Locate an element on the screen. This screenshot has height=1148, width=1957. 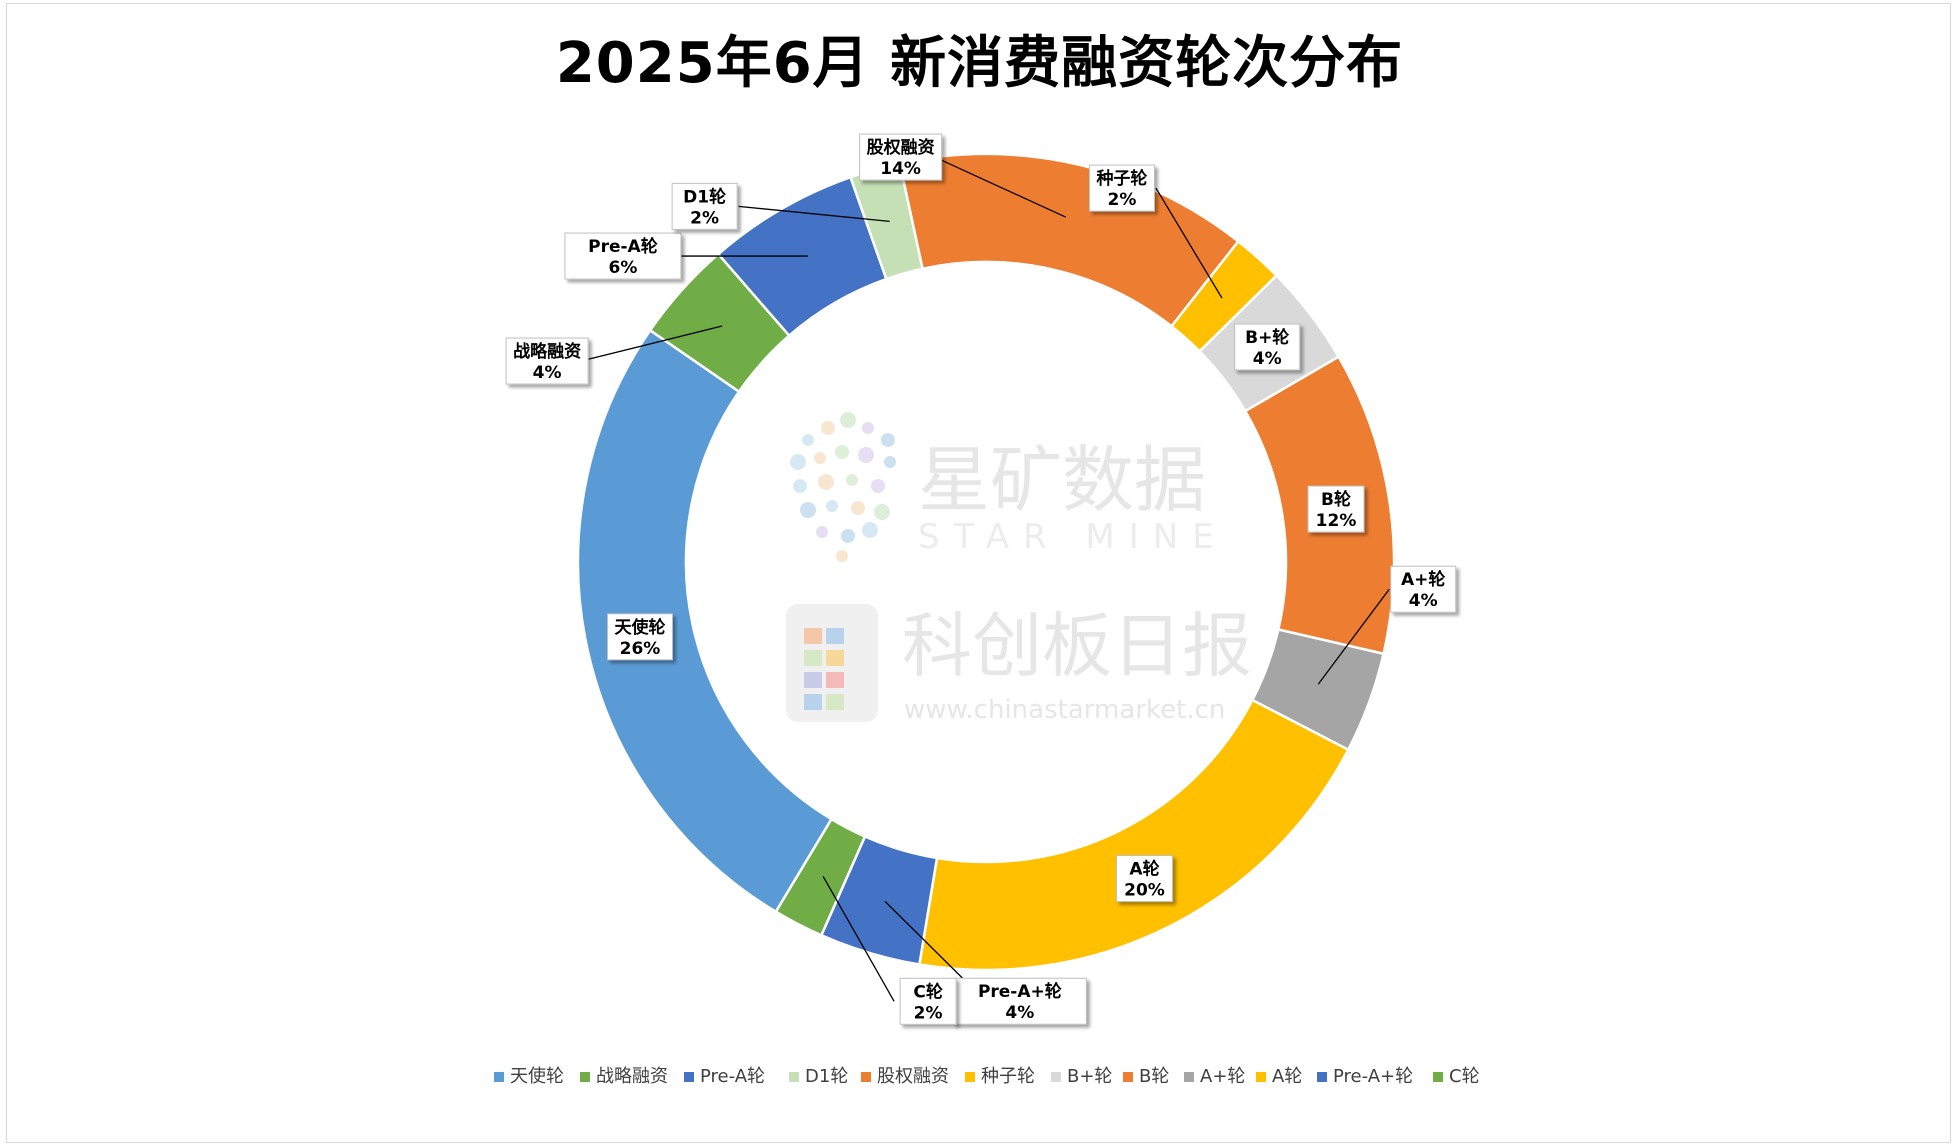
leader-line-a-plus轮 is located at coordinates (1353, 636).